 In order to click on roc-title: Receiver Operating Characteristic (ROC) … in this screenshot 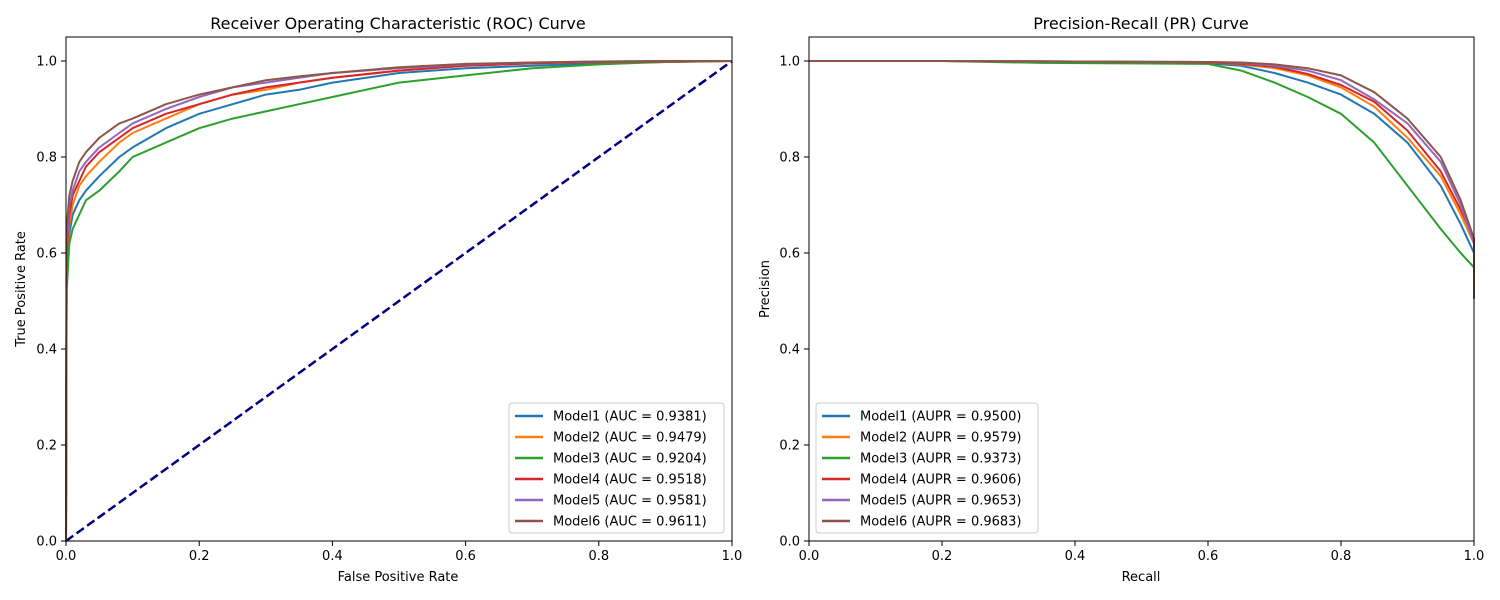, I will do `click(397, 23)`.